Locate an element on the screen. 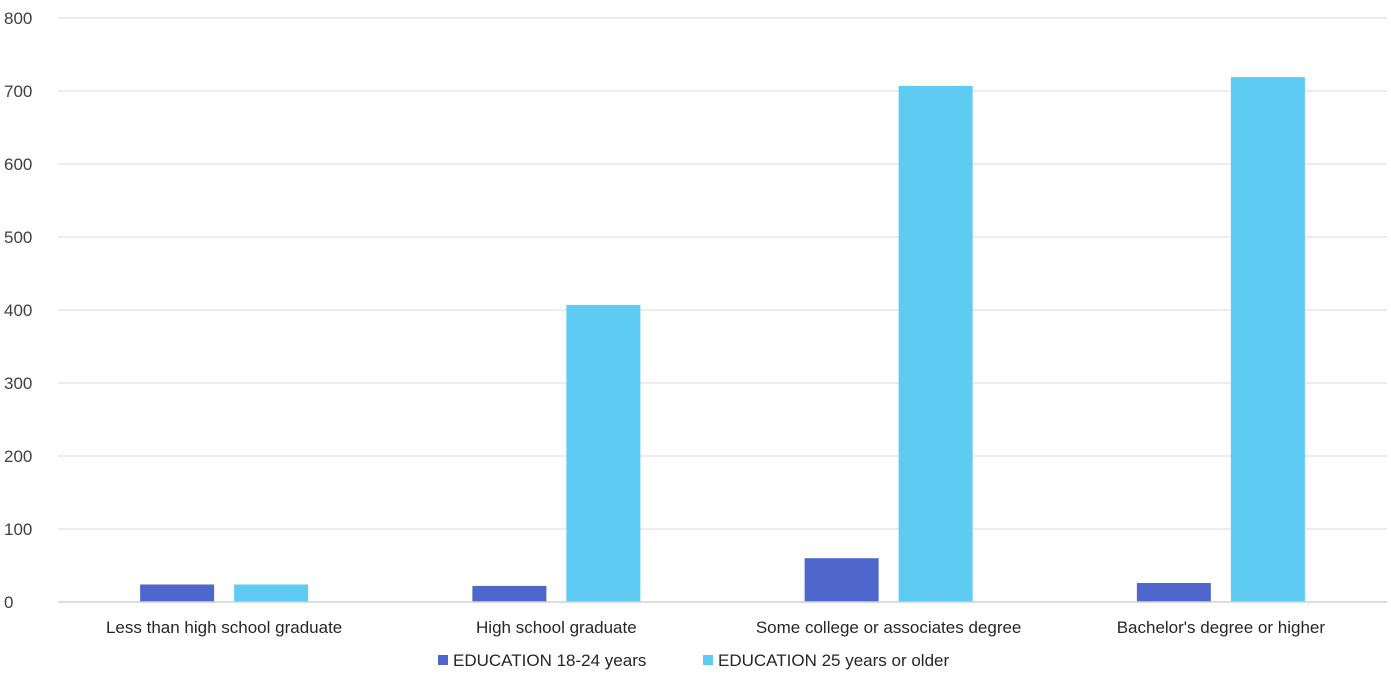  x-category-label: Some college or associates degree is located at coordinates (889, 627).